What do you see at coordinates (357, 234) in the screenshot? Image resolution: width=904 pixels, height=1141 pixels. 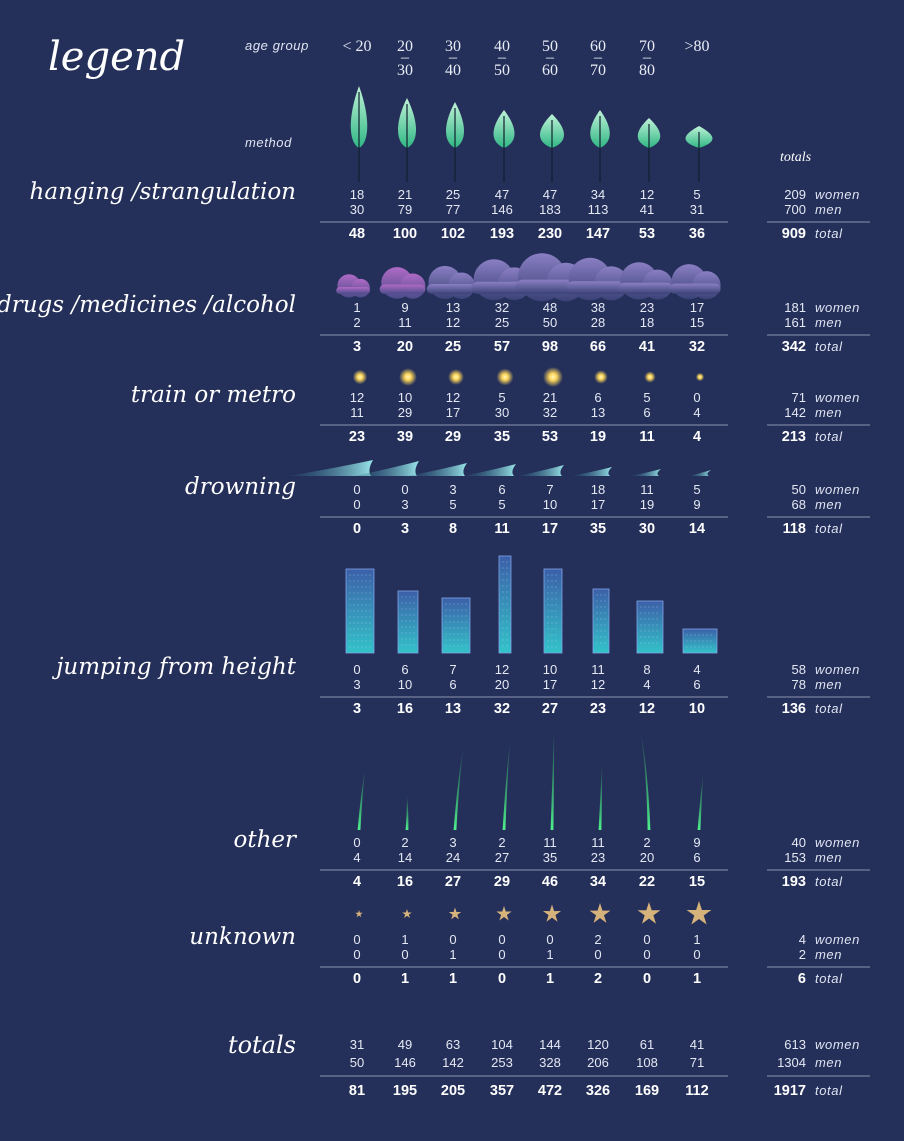 I see `total-count: 48` at bounding box center [357, 234].